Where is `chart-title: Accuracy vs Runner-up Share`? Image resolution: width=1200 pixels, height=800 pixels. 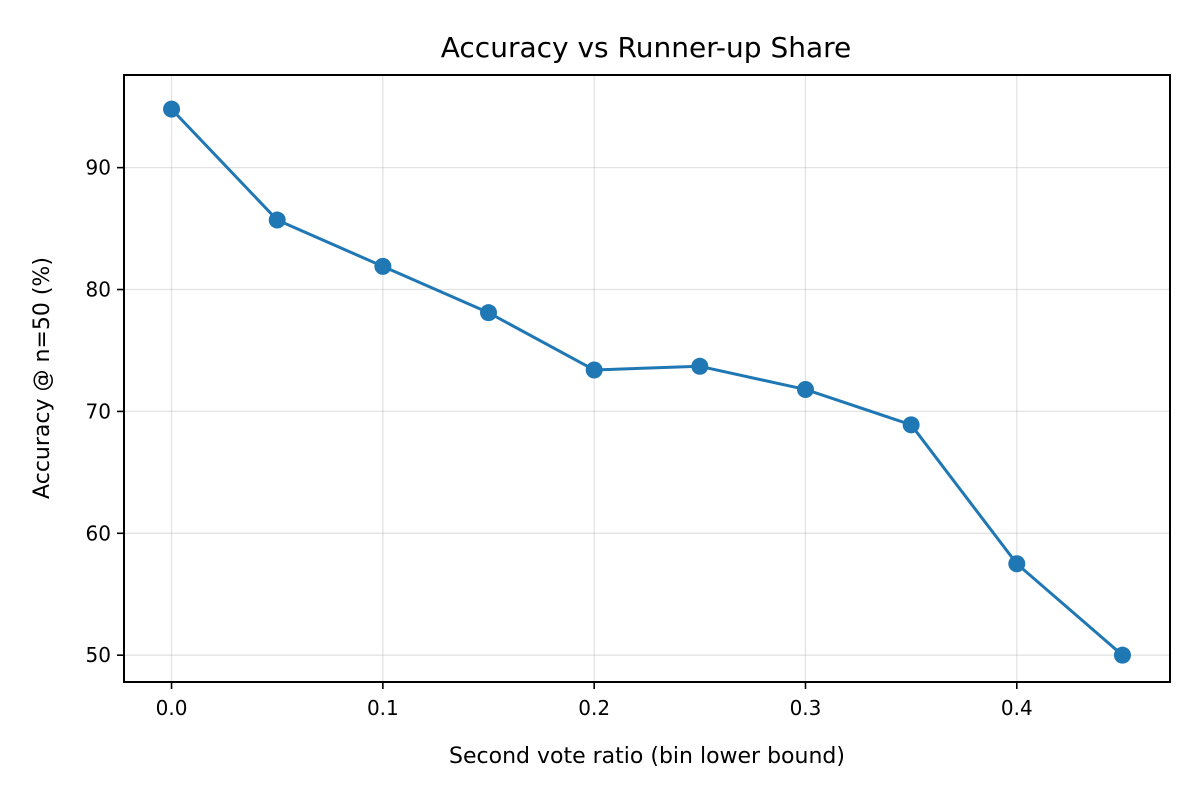
chart-title: Accuracy vs Runner-up Share is located at coordinates (646, 47).